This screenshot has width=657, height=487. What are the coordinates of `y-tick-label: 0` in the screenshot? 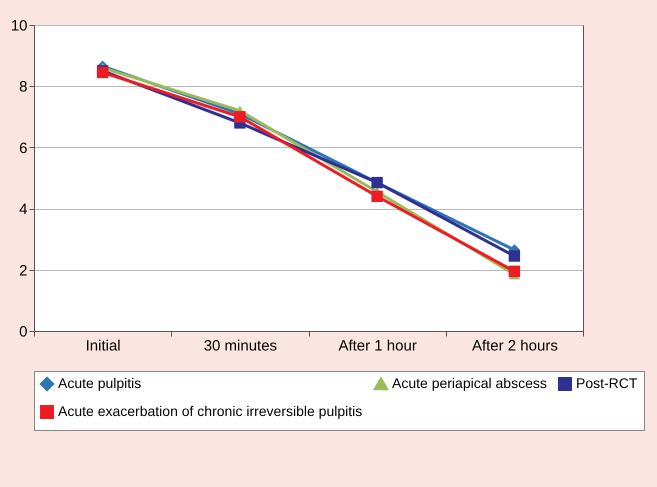 It's located at (23, 332).